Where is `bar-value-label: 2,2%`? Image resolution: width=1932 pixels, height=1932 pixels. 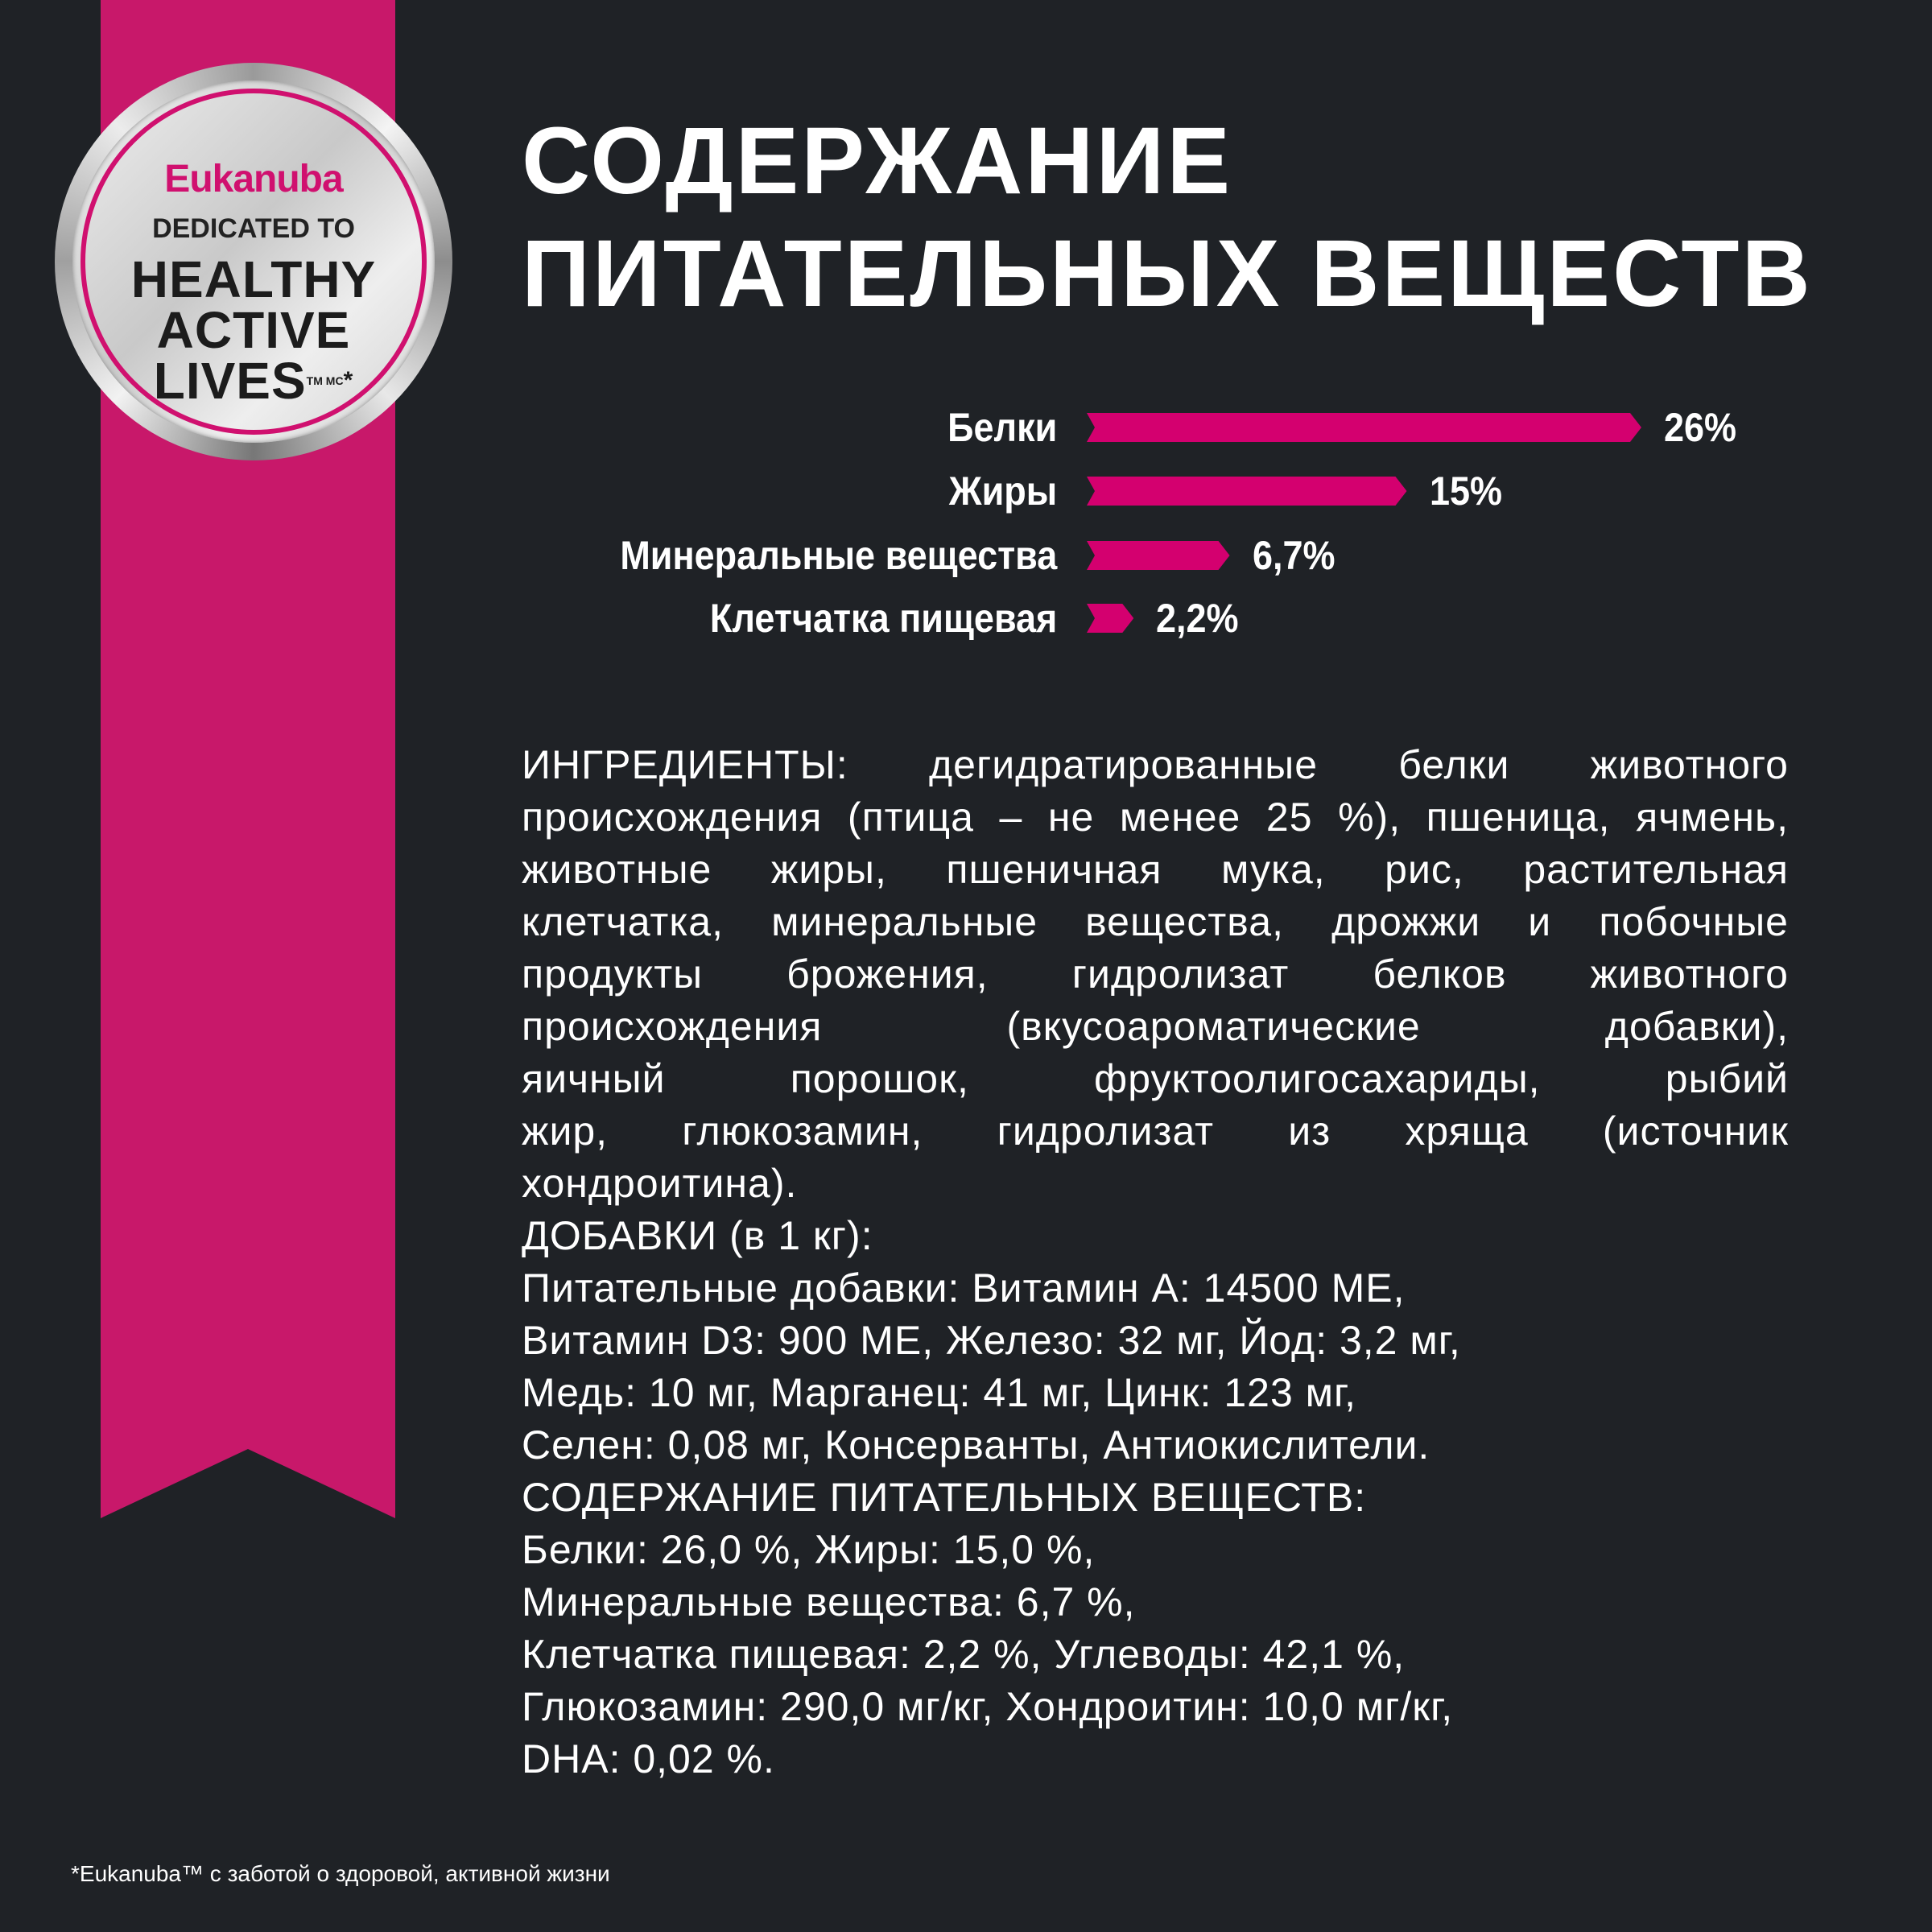
bar-value-label: 2,2% is located at coordinates (1197, 618).